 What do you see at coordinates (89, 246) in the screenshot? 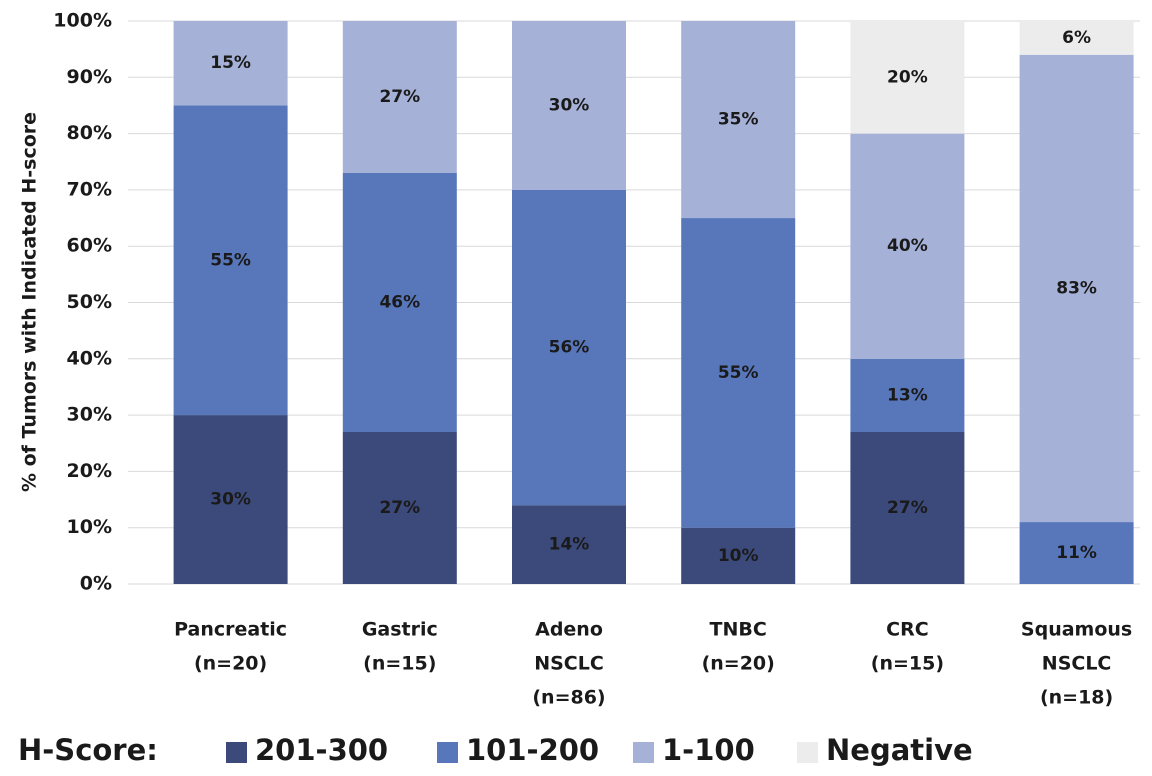
I see `y-tick-label: 60%` at bounding box center [89, 246].